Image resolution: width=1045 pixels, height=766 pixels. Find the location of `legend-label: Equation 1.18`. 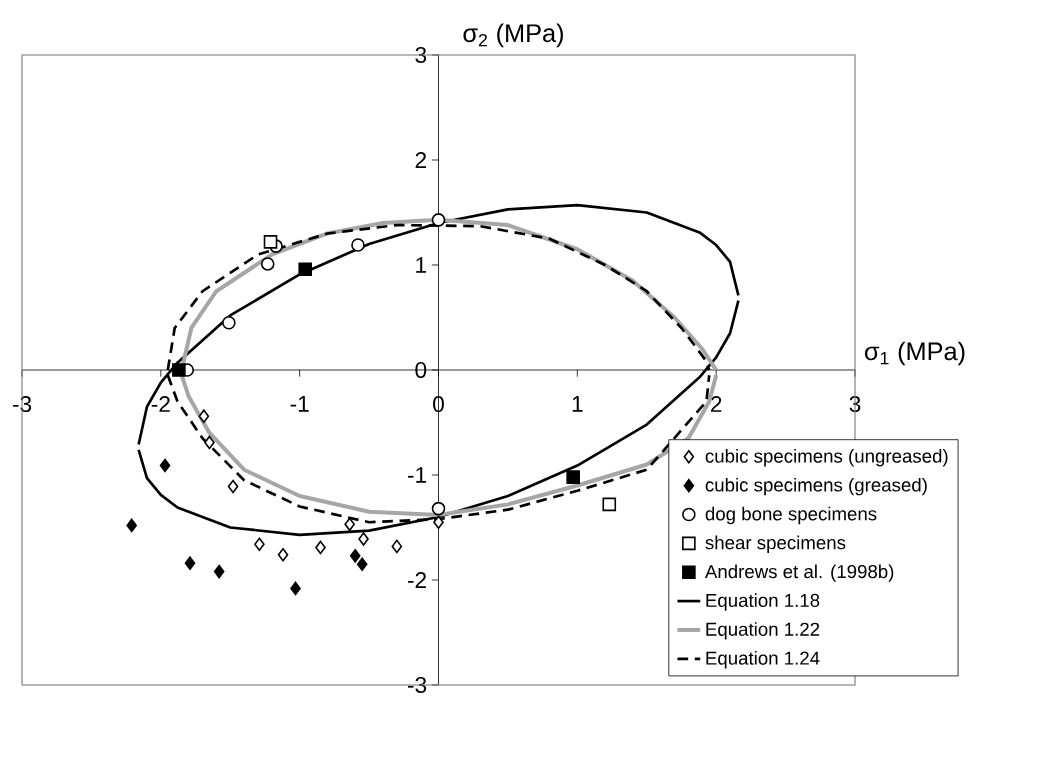

legend-label: Equation 1.18 is located at coordinates (763, 602).